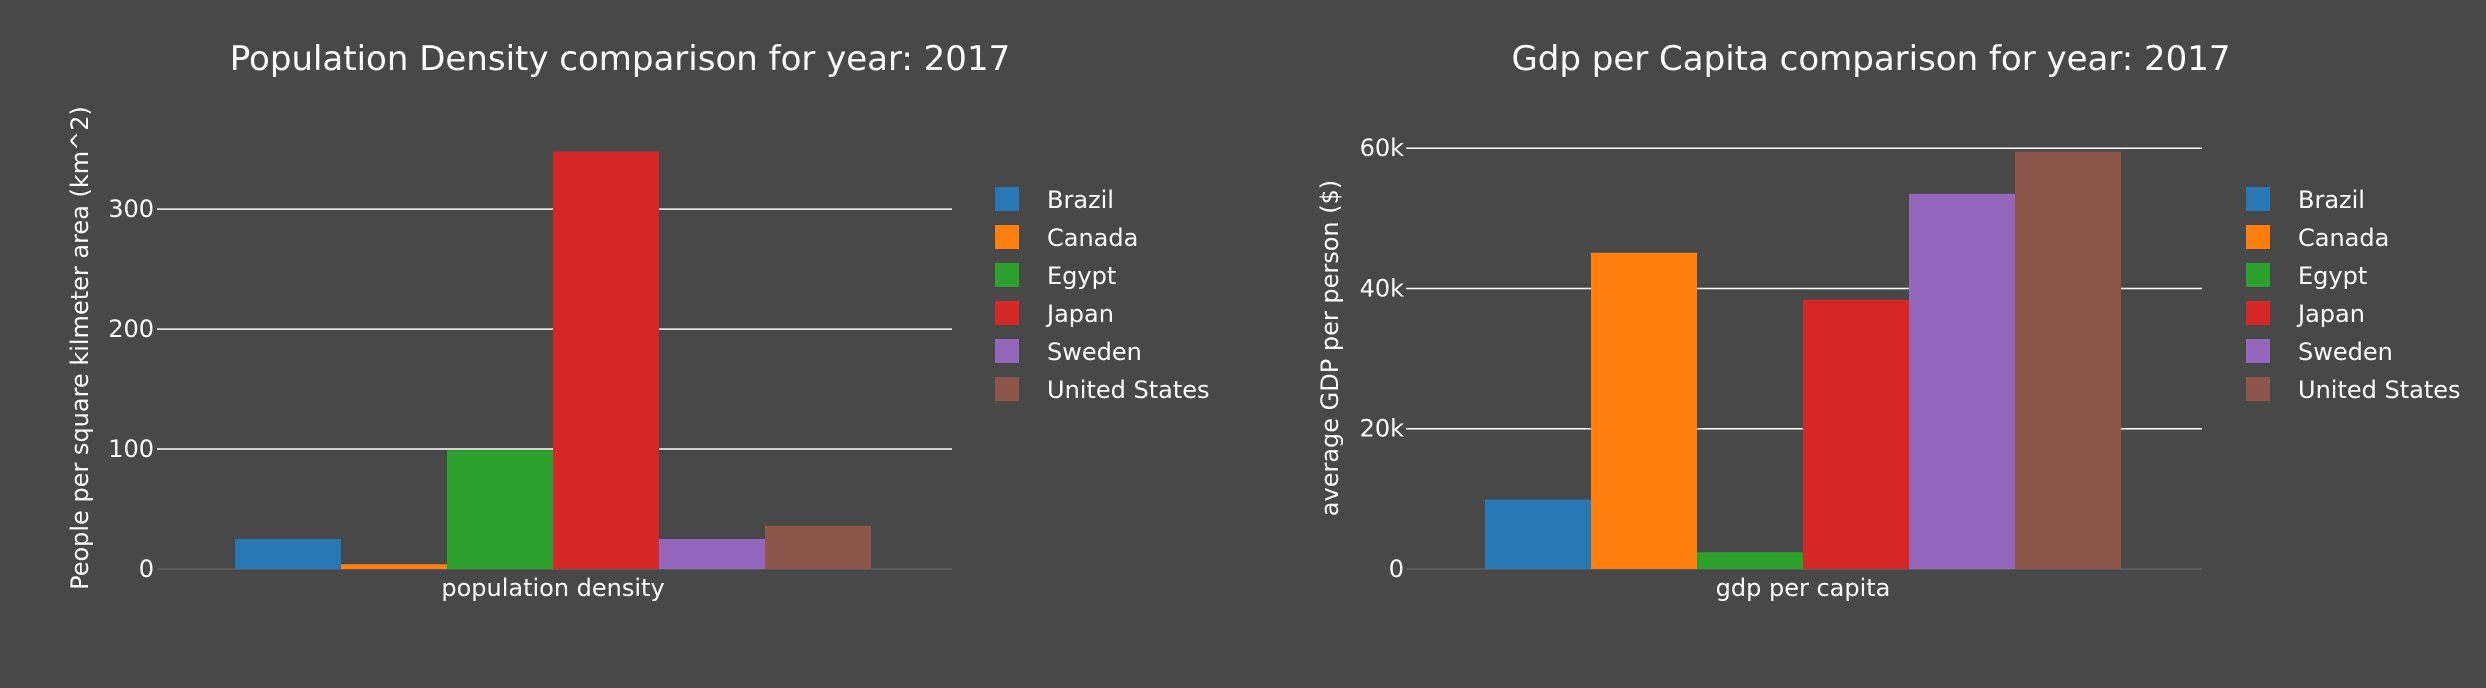 The image size is (2486, 688). What do you see at coordinates (131, 389) in the screenshot?
I see `y-tick-labels: 0 100 200 300` at bounding box center [131, 389].